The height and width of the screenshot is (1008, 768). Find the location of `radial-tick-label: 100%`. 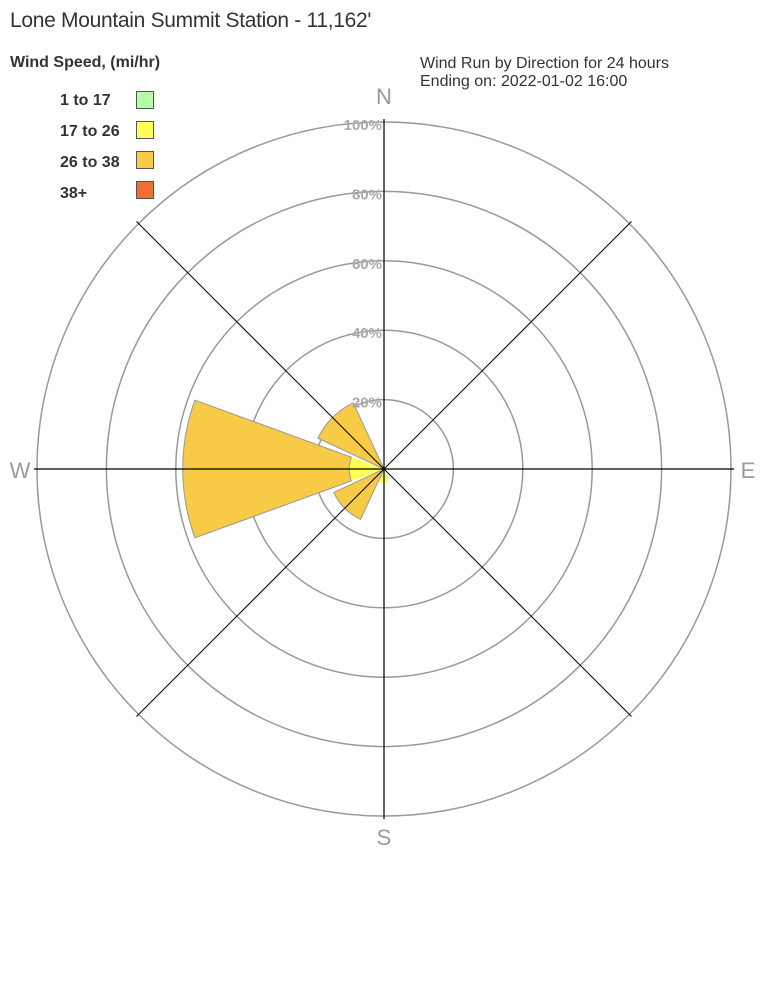

radial-tick-label: 100% is located at coordinates (363, 125).